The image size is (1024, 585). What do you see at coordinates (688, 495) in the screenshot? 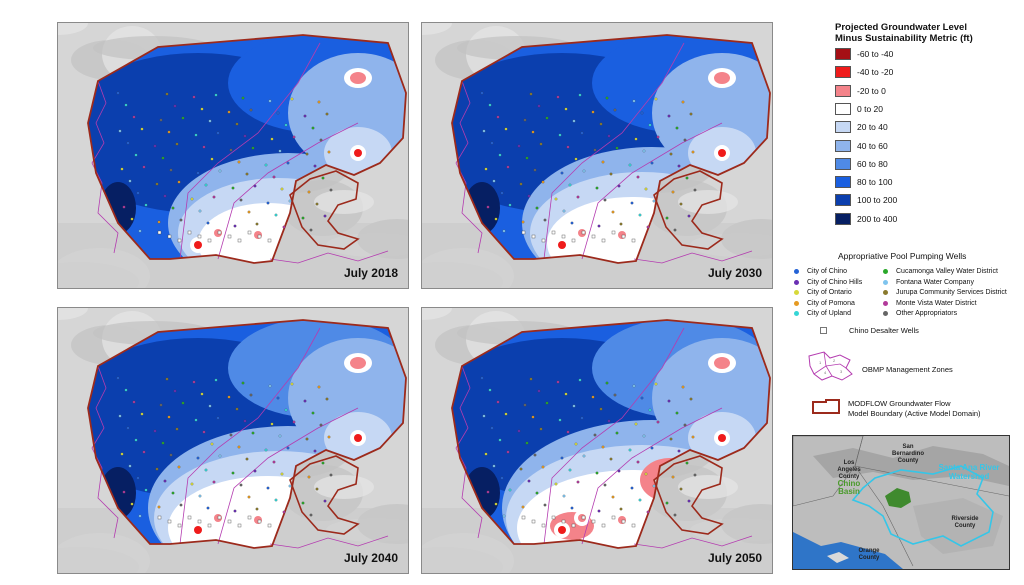
I see `model-boundary` at bounding box center [688, 495].